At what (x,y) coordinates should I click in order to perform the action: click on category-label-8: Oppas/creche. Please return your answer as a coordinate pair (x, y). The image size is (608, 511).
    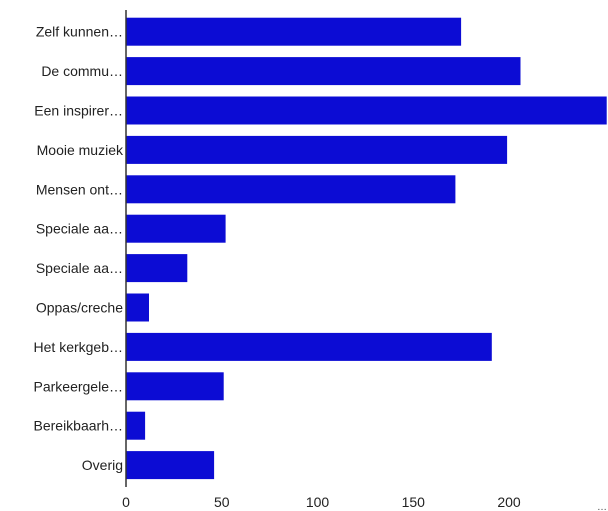
    Looking at the image, I should click on (79, 308).